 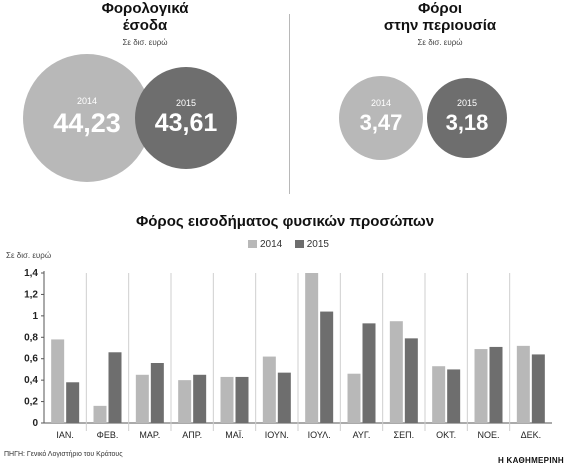 I want to click on y-tick-label: 0, so click(x=35, y=423).